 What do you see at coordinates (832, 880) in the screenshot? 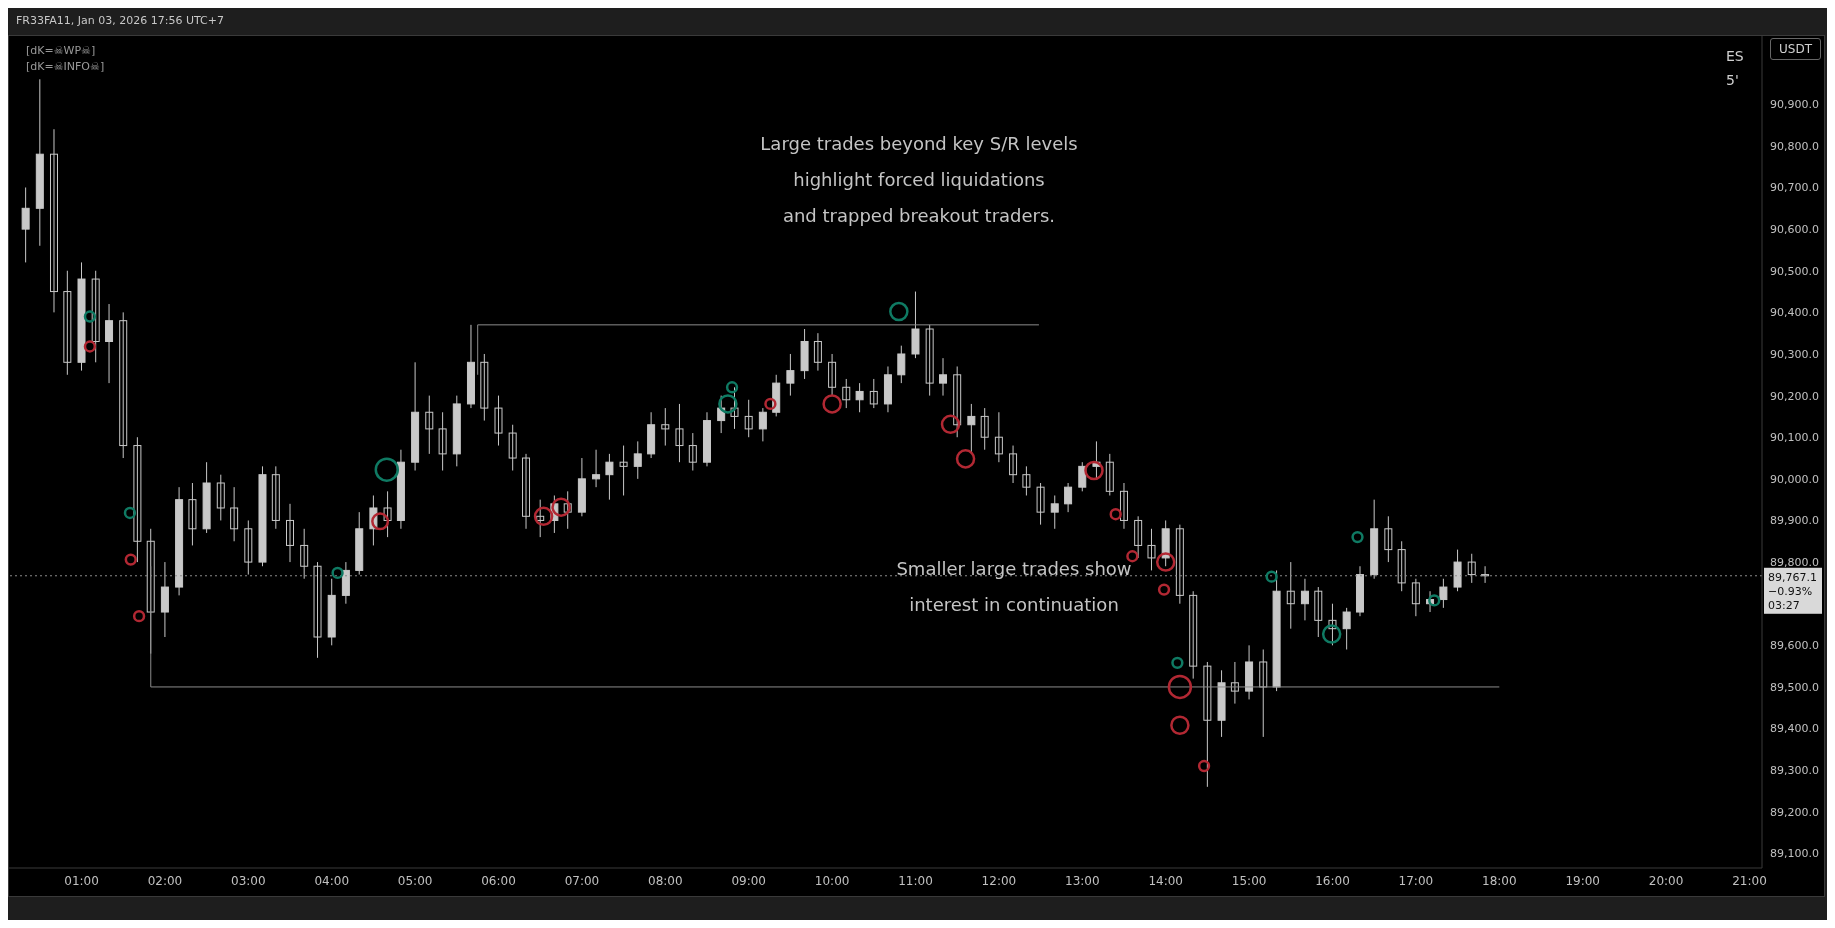
I see `x-tick-label: 10:00` at bounding box center [832, 880].